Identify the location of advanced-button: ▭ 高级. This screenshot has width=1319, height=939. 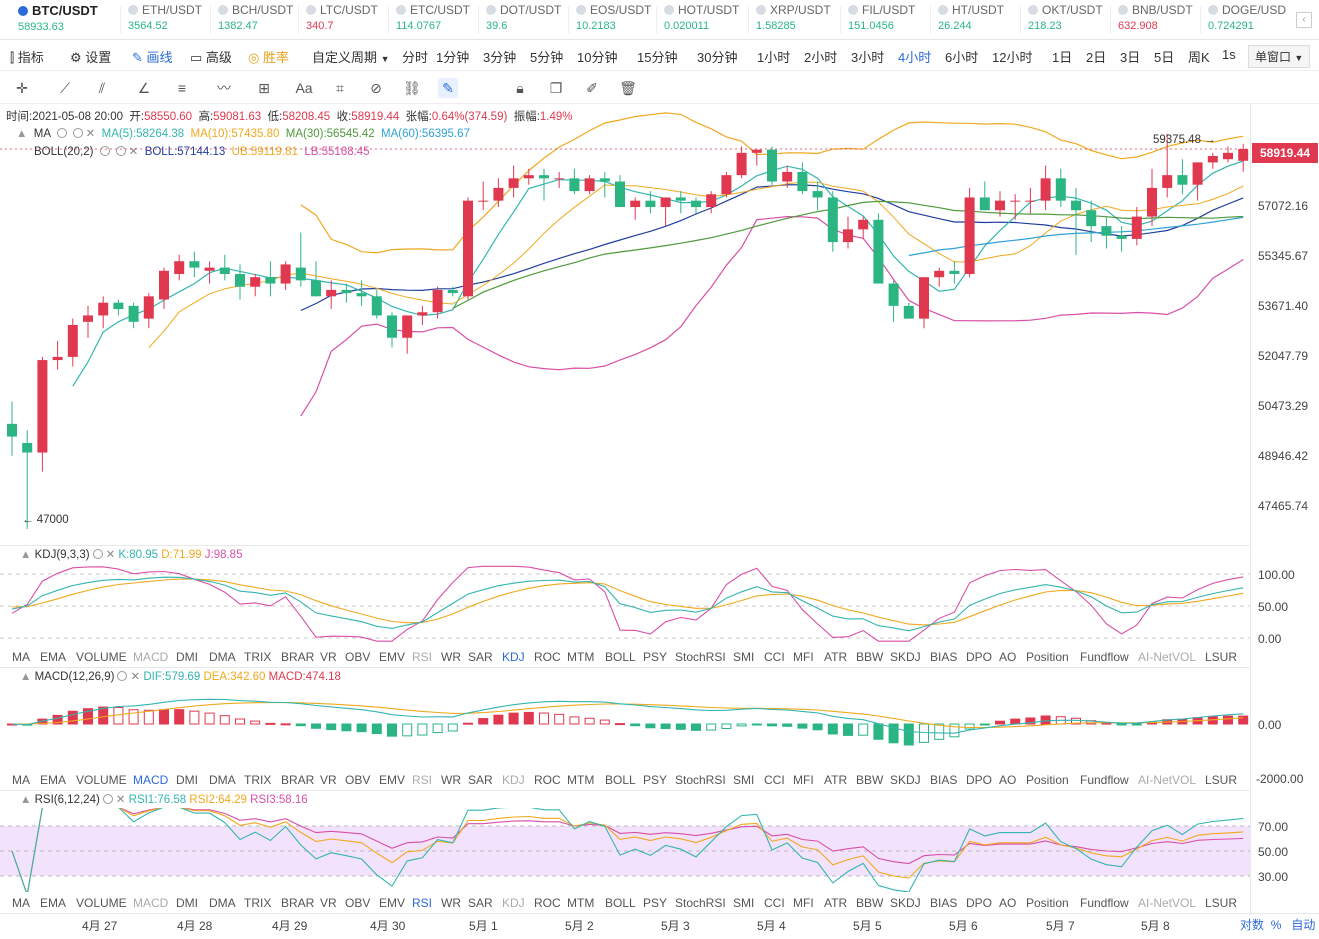
(211, 57).